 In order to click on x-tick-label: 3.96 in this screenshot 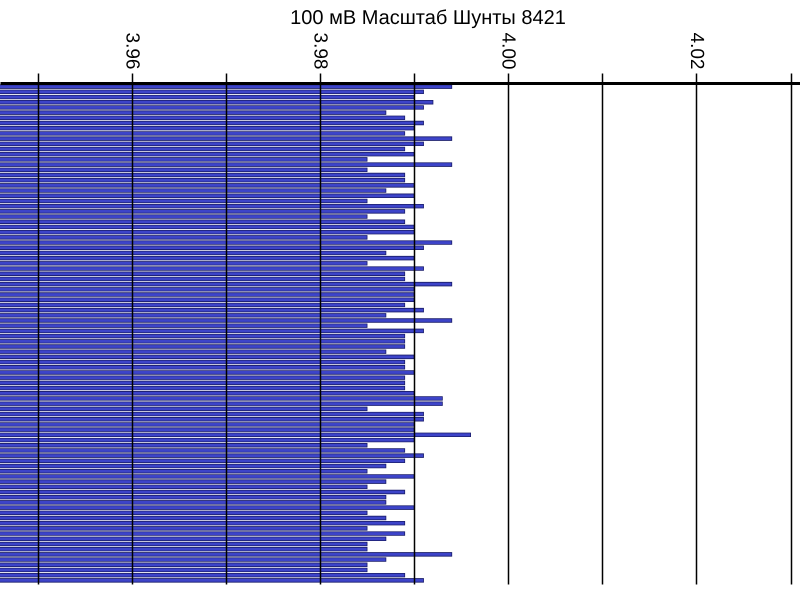, I will do `click(131, 51)`.